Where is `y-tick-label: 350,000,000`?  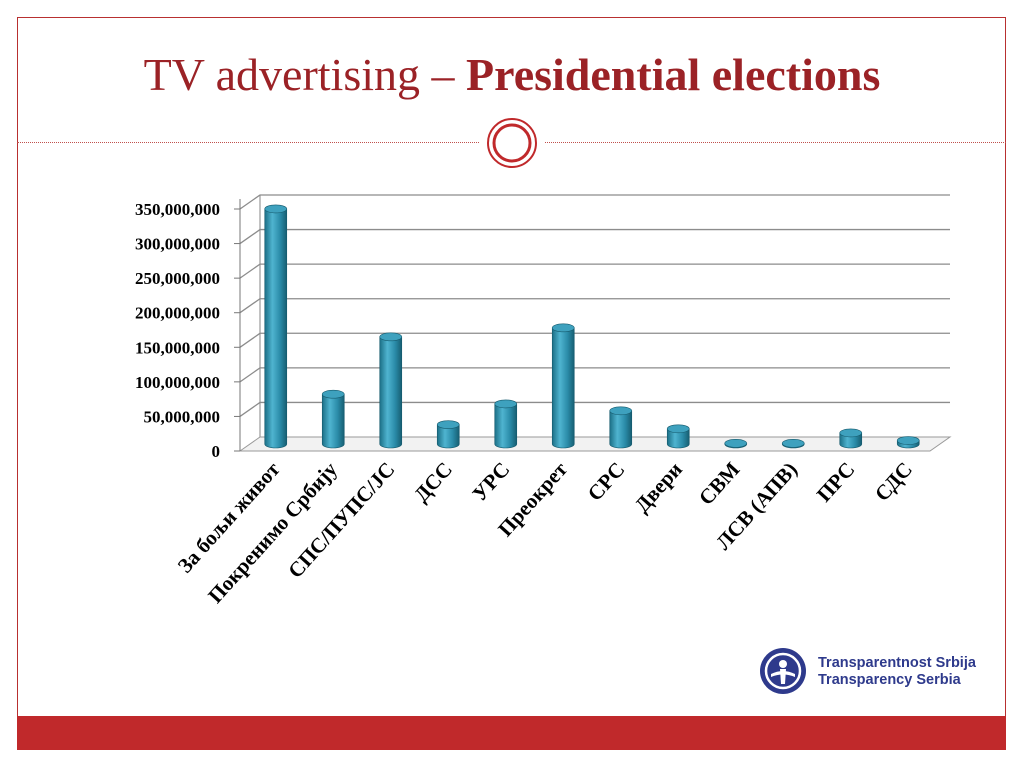 y-tick-label: 350,000,000 is located at coordinates (177, 209).